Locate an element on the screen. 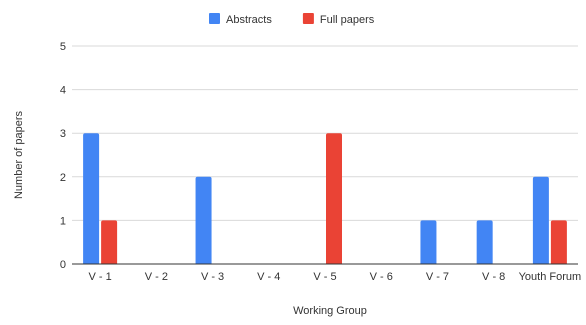 The image size is (586, 325). x-tick-label: V - 8 is located at coordinates (493, 277).